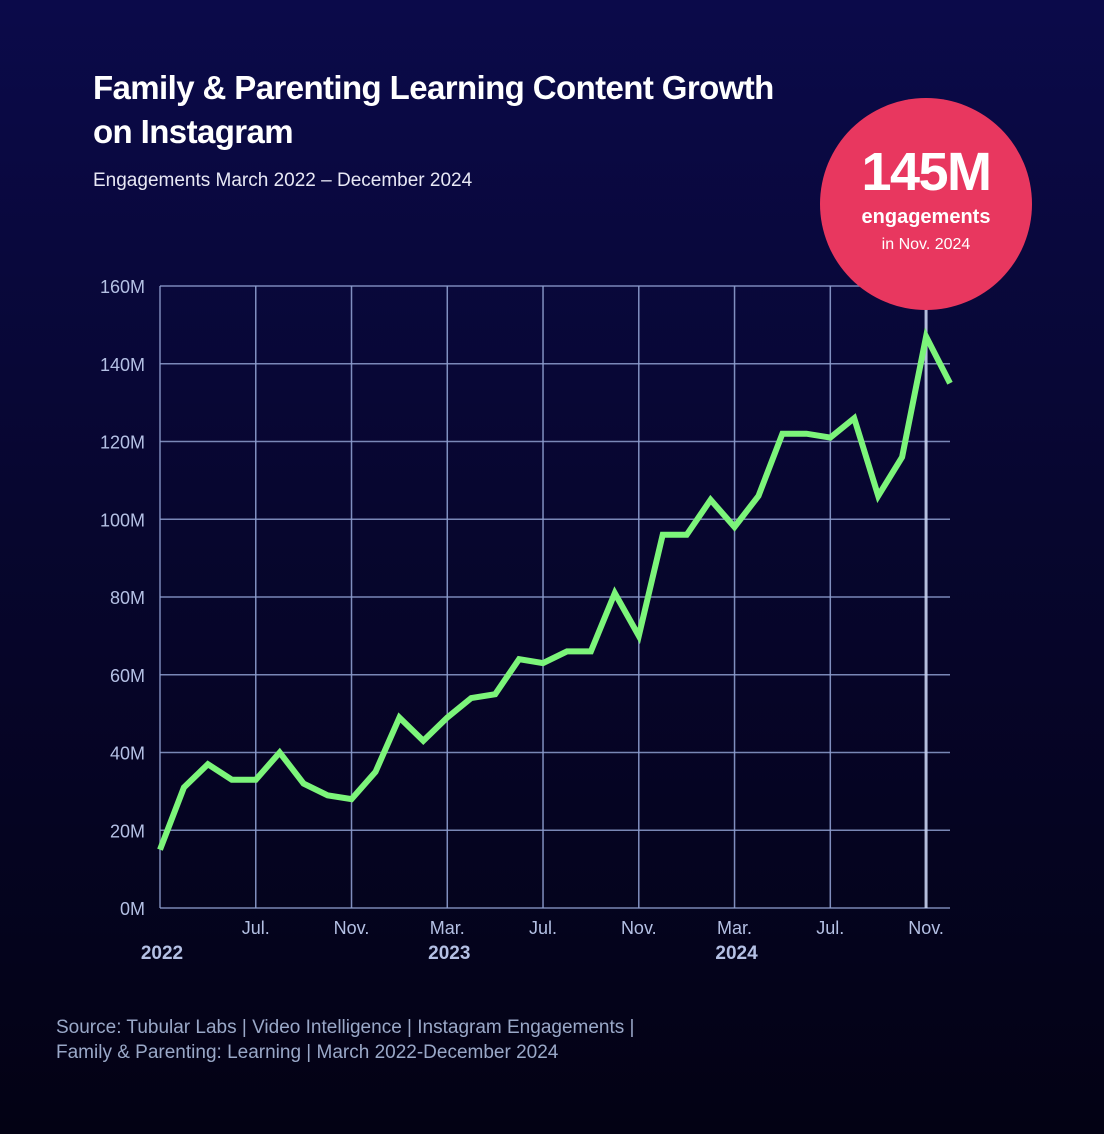 The height and width of the screenshot is (1134, 1104). Describe the element at coordinates (736, 953) in the screenshot. I see `year-label: 2024` at that location.